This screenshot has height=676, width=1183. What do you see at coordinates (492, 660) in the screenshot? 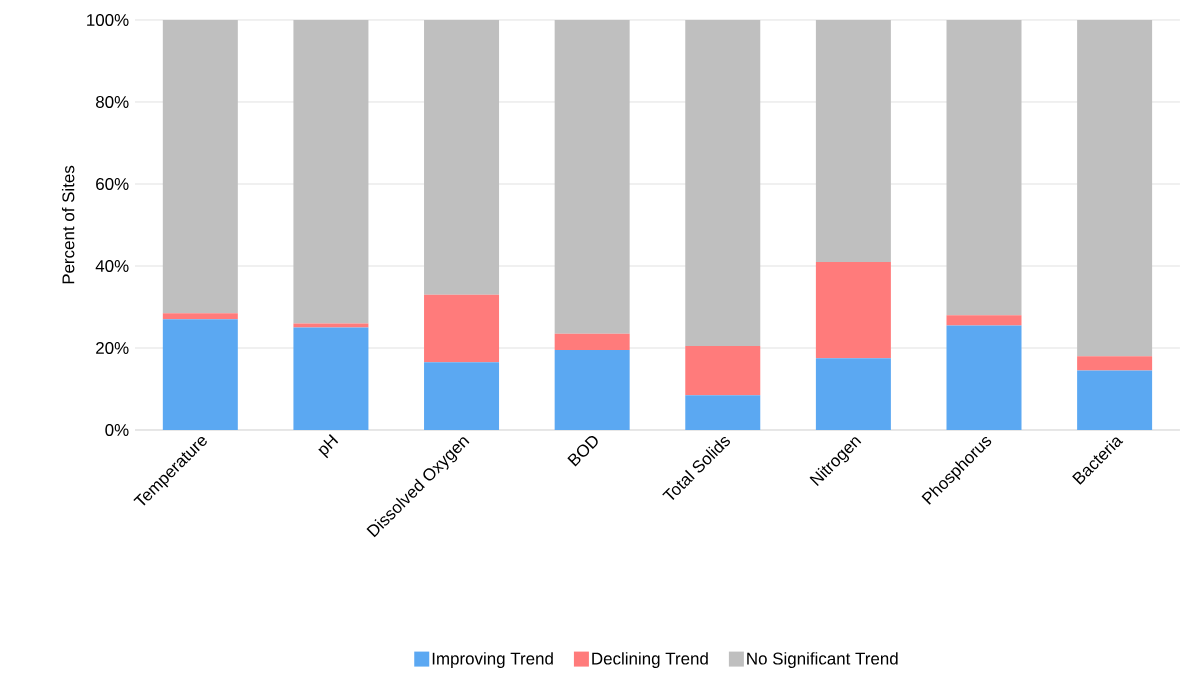
I see `legend-label: Improving Trend` at bounding box center [492, 660].